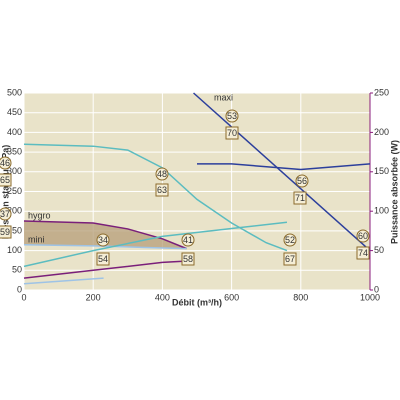 This screenshot has width=400, height=400. I want to click on y-tick-label: 450, so click(14, 112).